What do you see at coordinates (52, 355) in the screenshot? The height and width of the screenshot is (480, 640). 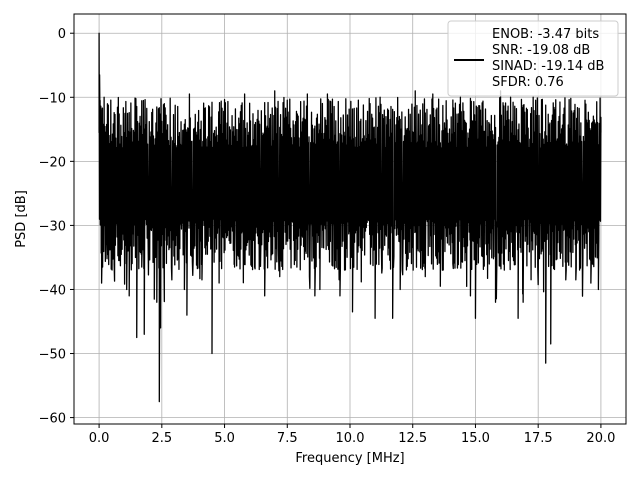 I see `y-tick-label: −50` at bounding box center [52, 355].